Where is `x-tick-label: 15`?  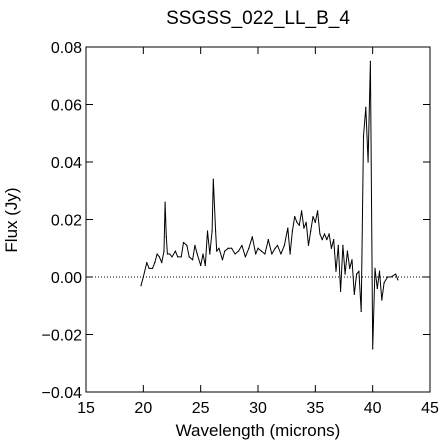 x-tick-label: 15 is located at coordinates (86, 408).